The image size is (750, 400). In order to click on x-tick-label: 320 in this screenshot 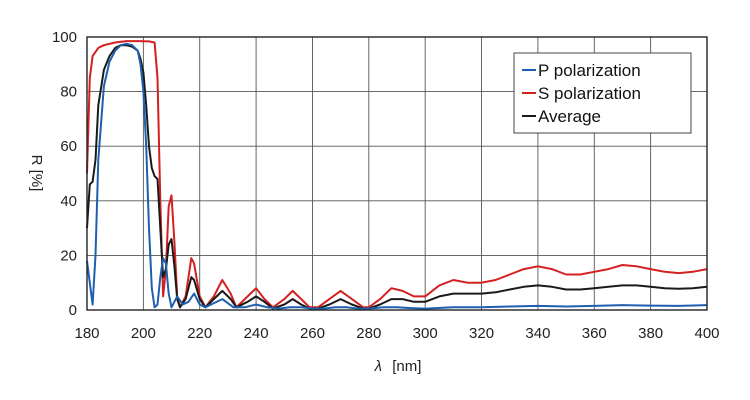, I will do `click(481, 333)`.